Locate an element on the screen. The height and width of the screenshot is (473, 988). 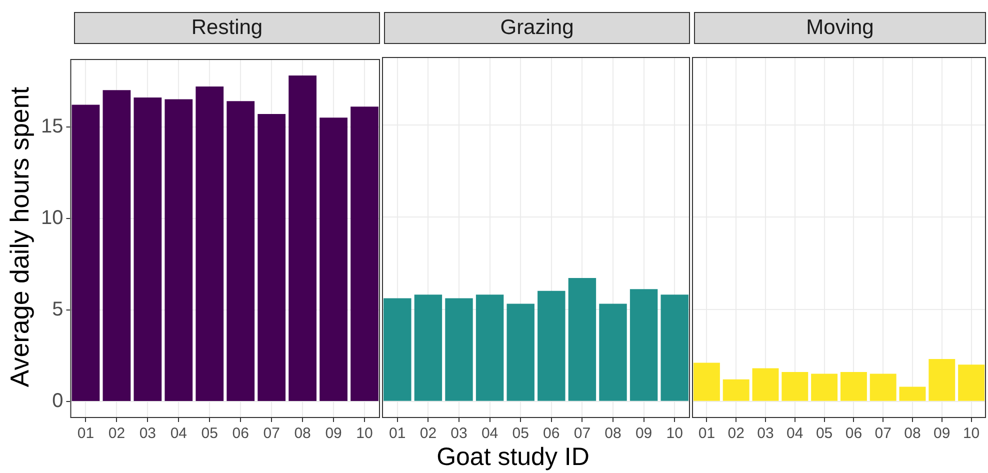
y-tick-label: 10 is located at coordinates (52, 217).